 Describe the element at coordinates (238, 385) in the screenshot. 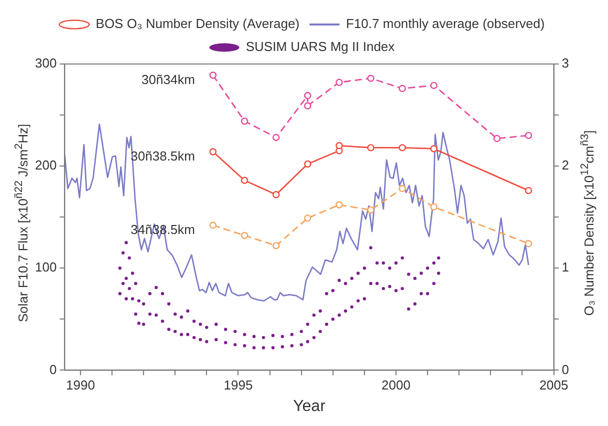

I see `x-tick-label: 1995` at that location.